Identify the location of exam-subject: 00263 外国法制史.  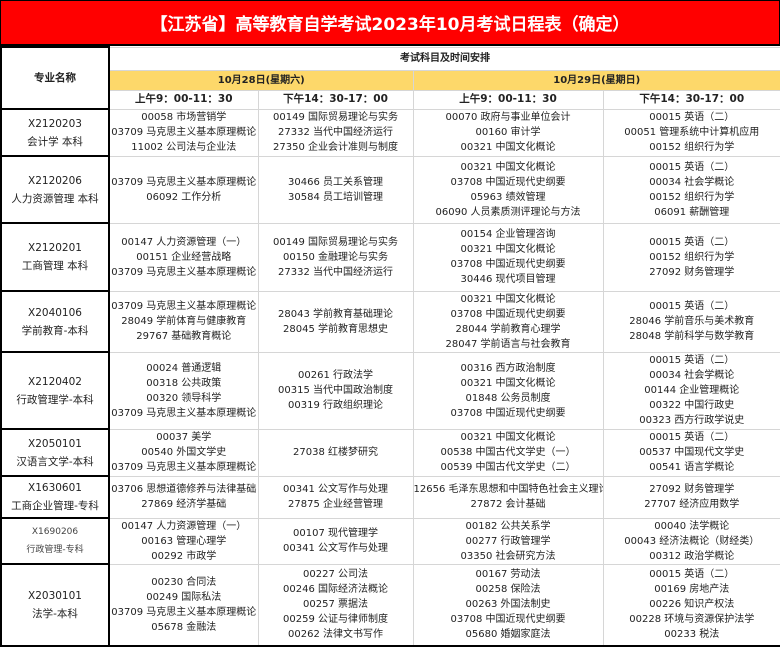
(508, 604).